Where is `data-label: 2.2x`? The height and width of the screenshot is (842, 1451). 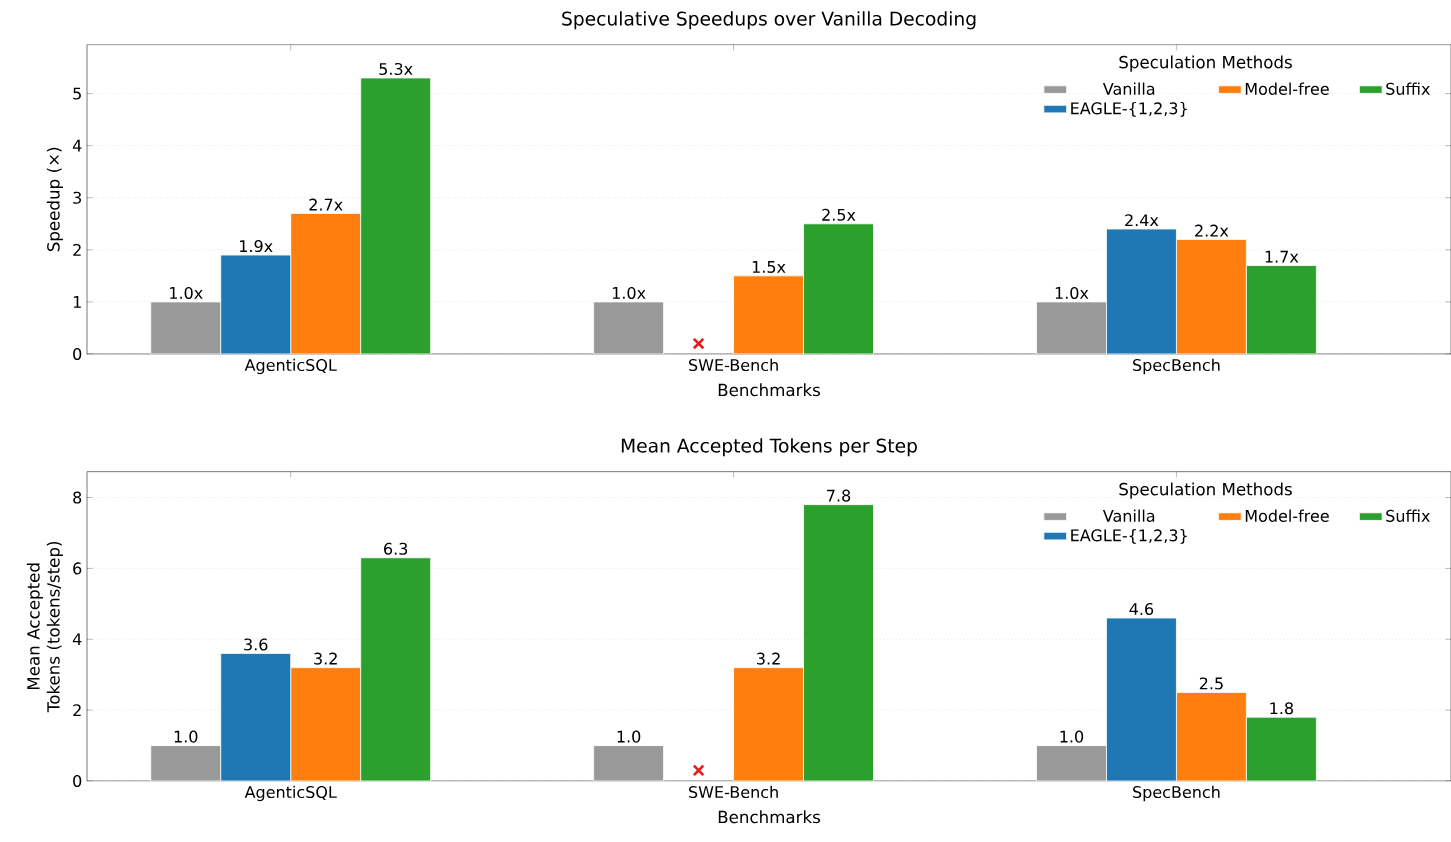 data-label: 2.2x is located at coordinates (1212, 230).